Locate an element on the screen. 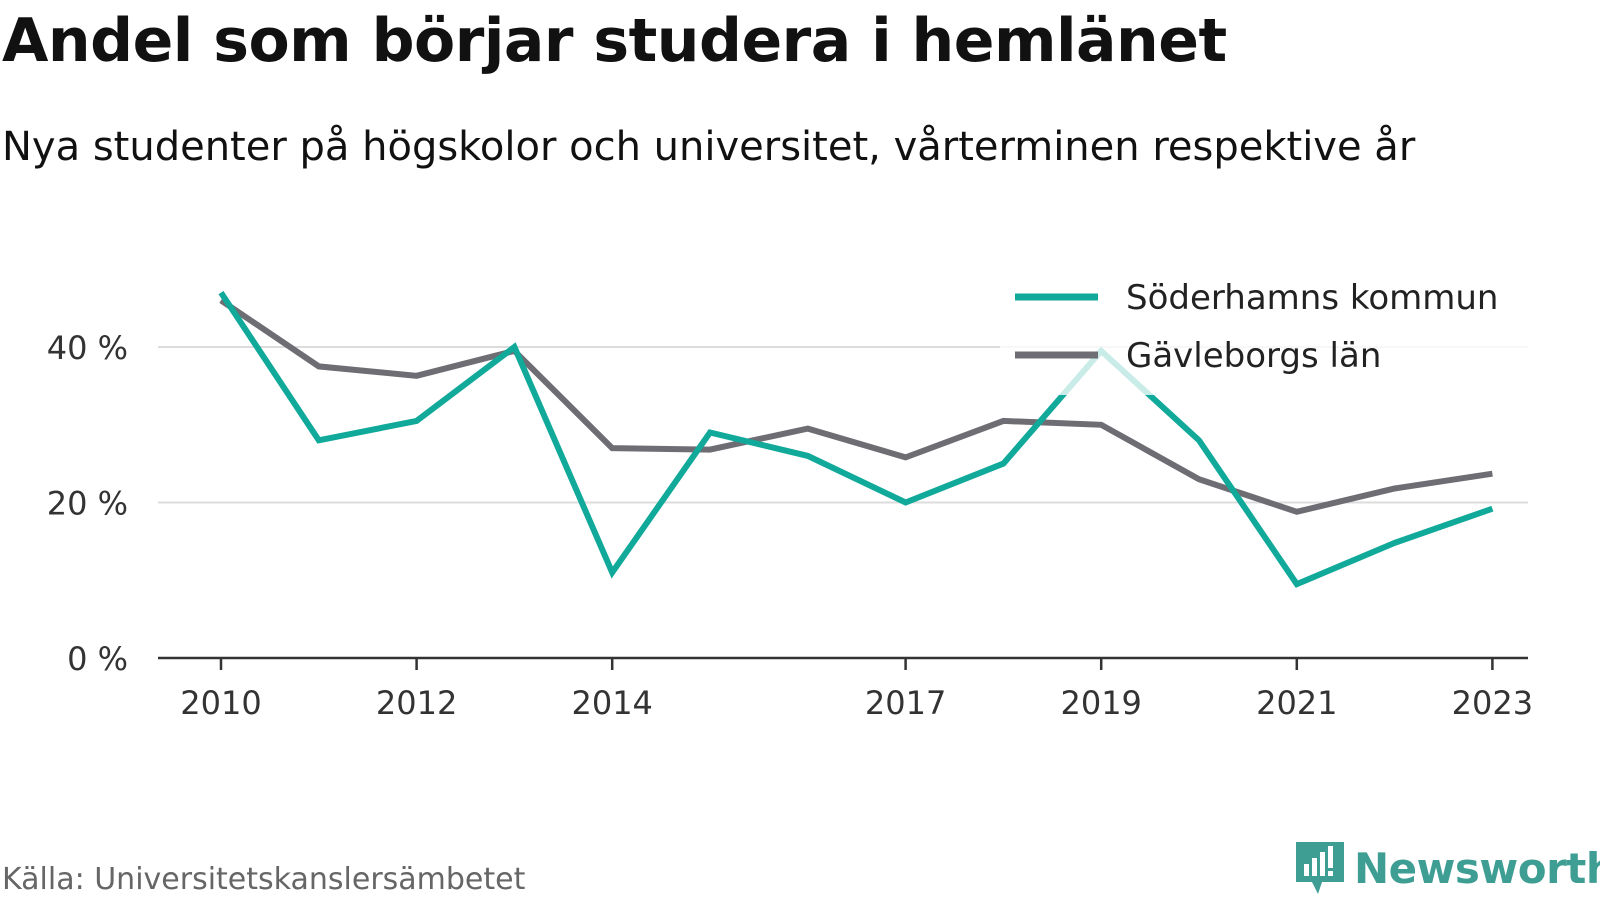 This screenshot has width=1600, height=900. x-tick-labels: 2010 2012 2014 2017 2019 2021 2023 is located at coordinates (856, 690).